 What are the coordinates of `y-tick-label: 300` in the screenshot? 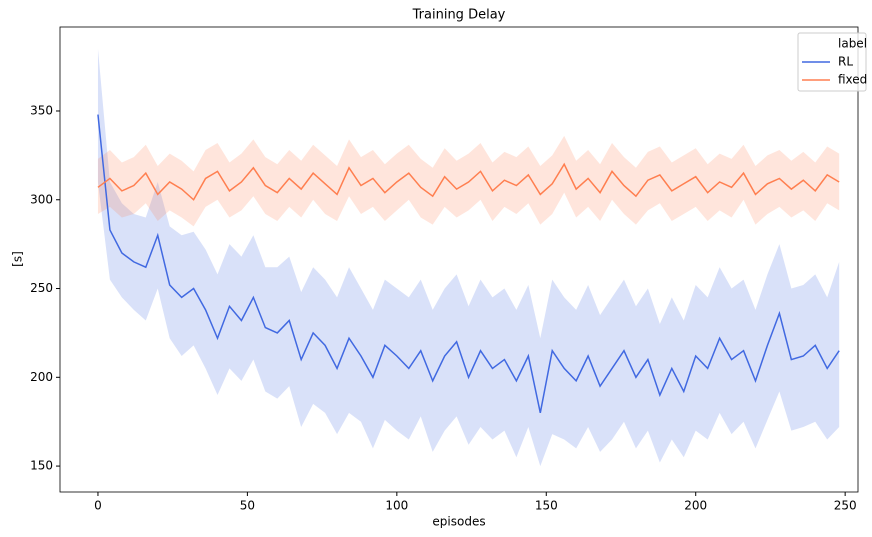 It's located at (41, 199).